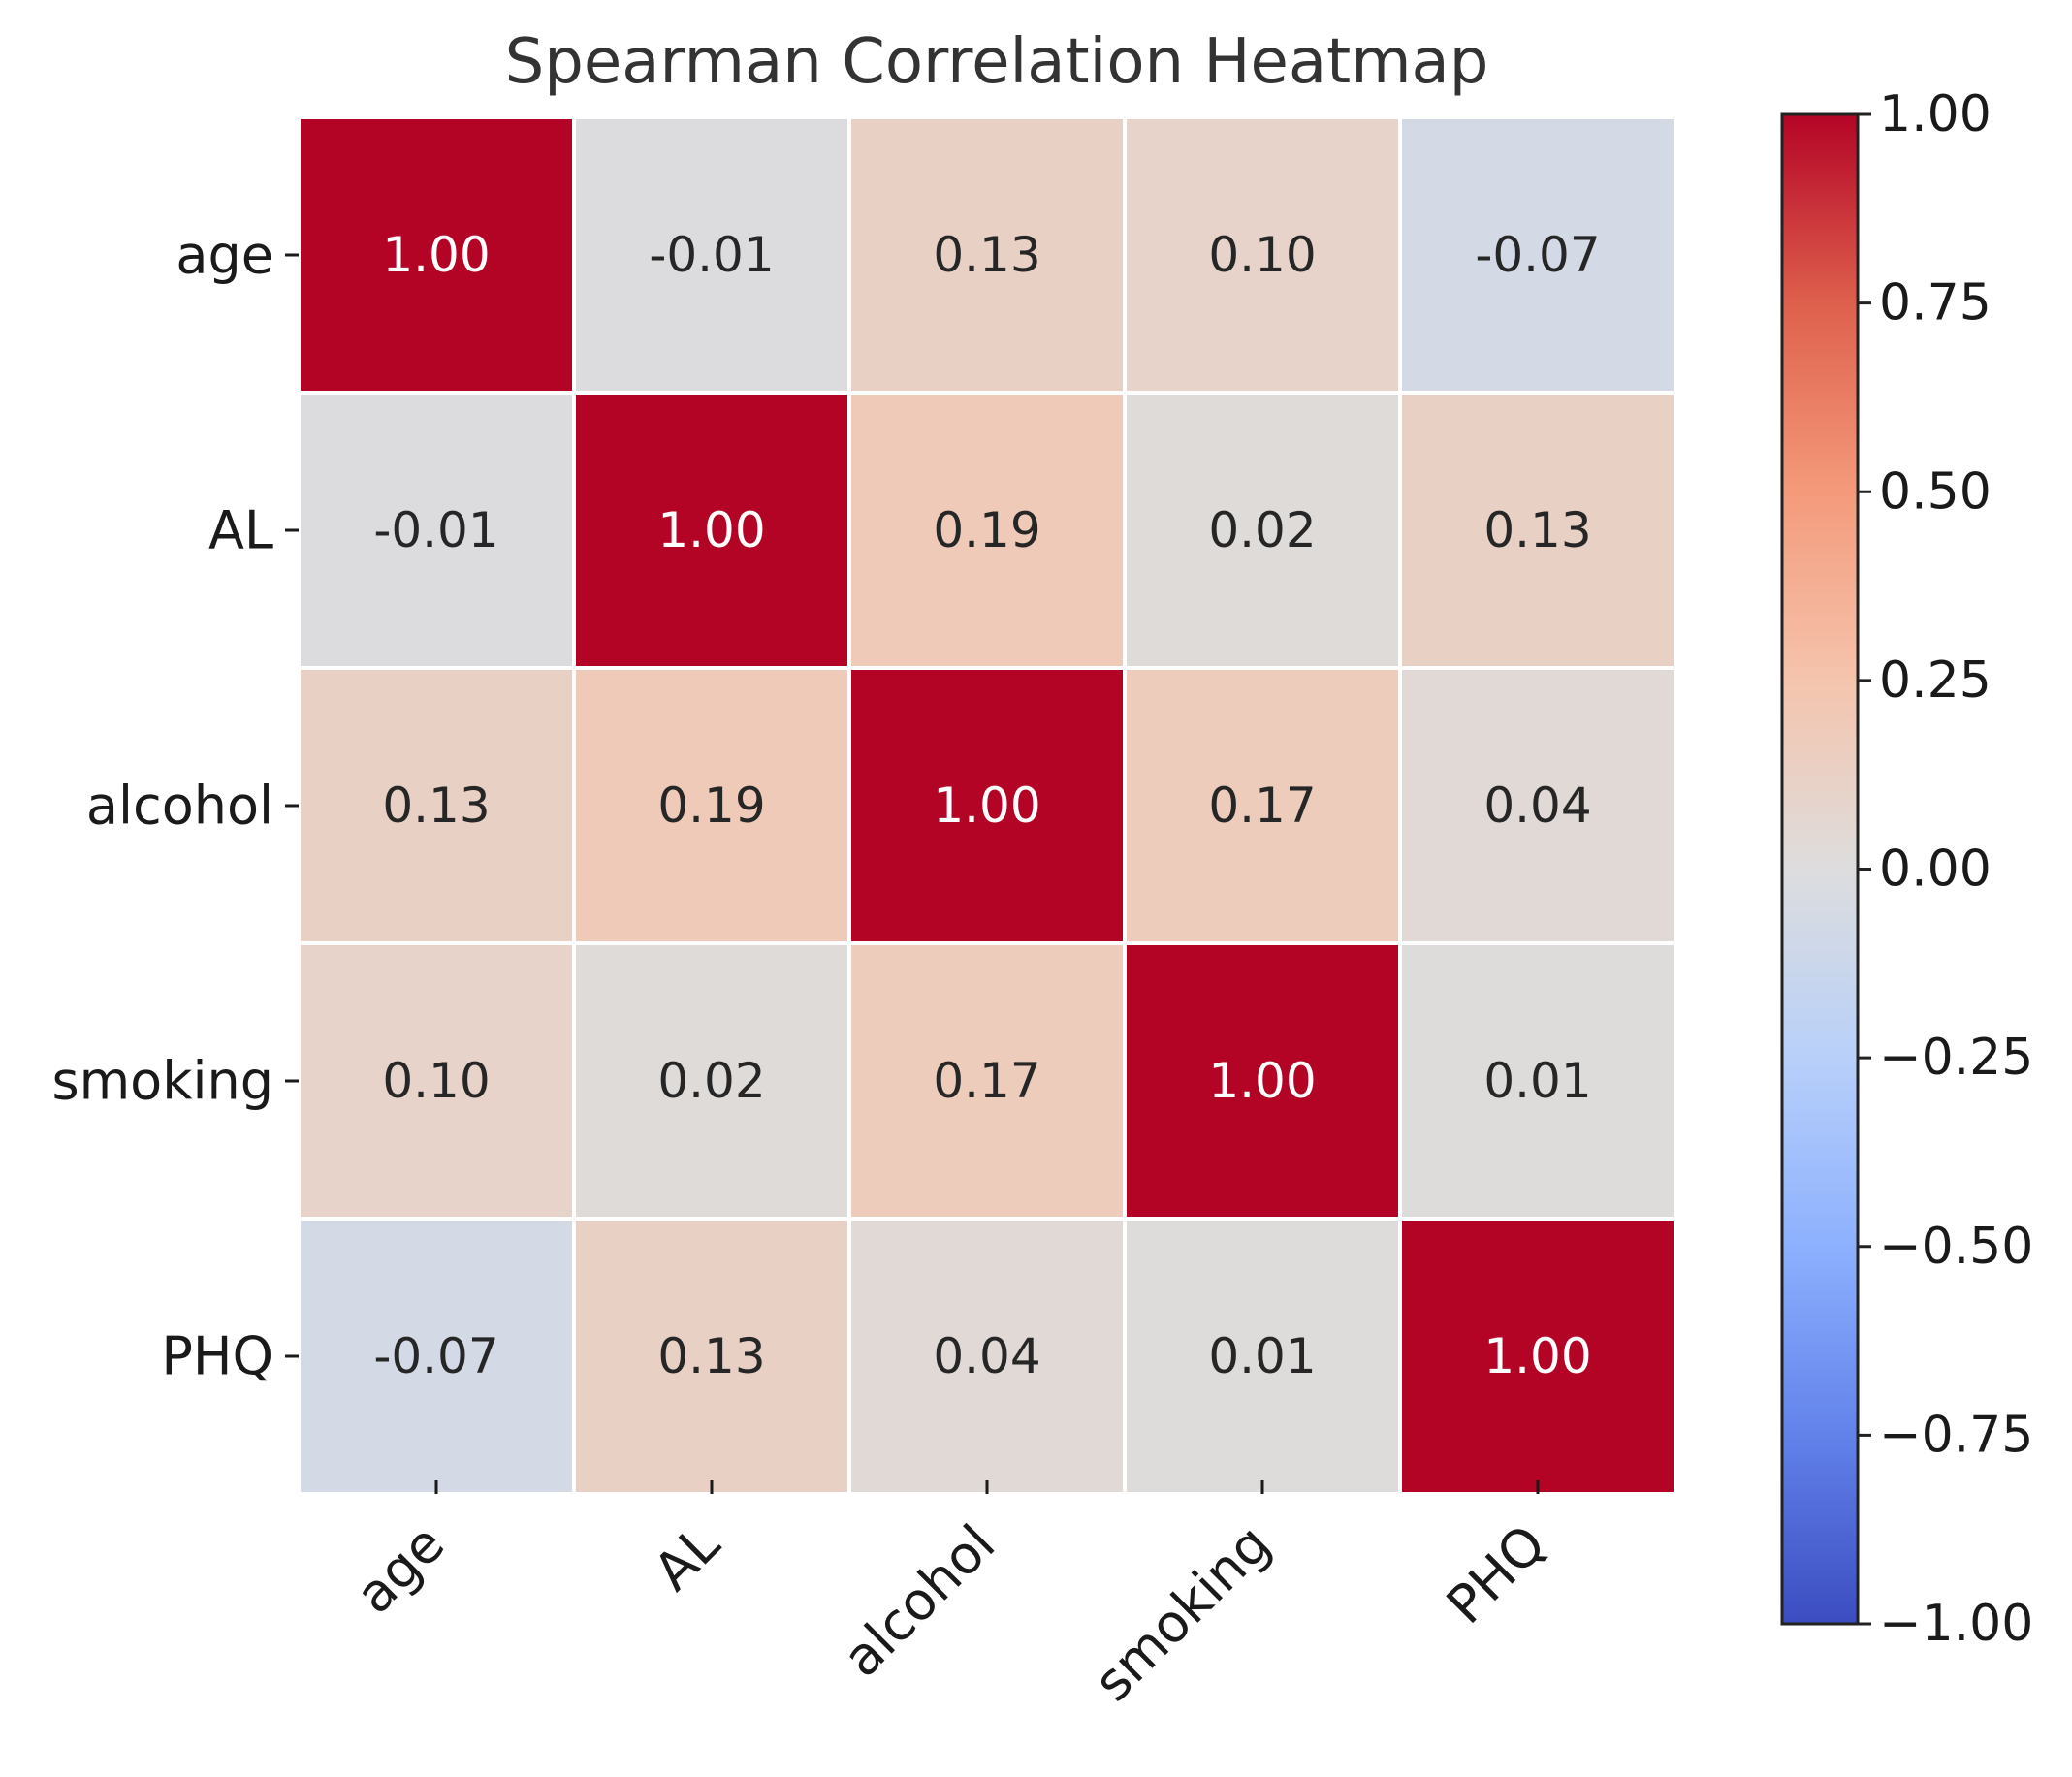 Image resolution: width=2072 pixels, height=1777 pixels. What do you see at coordinates (162, 1081) in the screenshot?
I see `y-tick-label-smoking: smoking` at bounding box center [162, 1081].